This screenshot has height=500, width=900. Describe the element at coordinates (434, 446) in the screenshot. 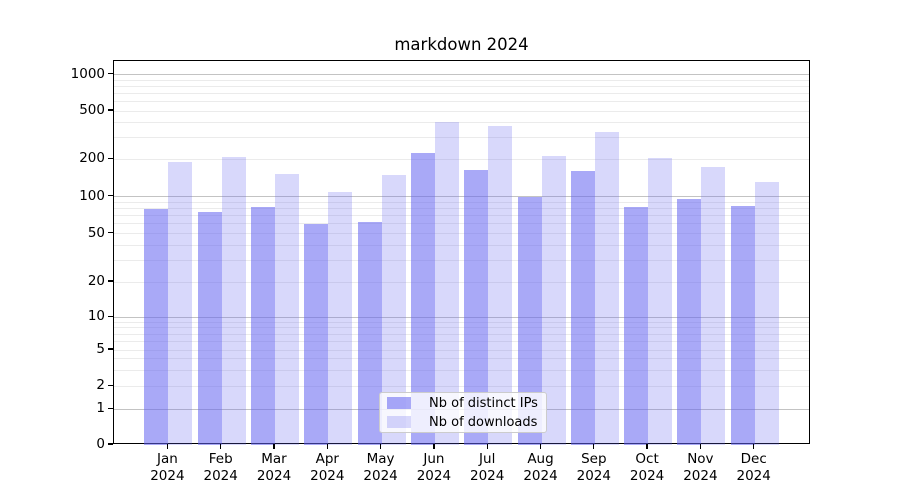

I see `x-tick-mark-jun` at that location.